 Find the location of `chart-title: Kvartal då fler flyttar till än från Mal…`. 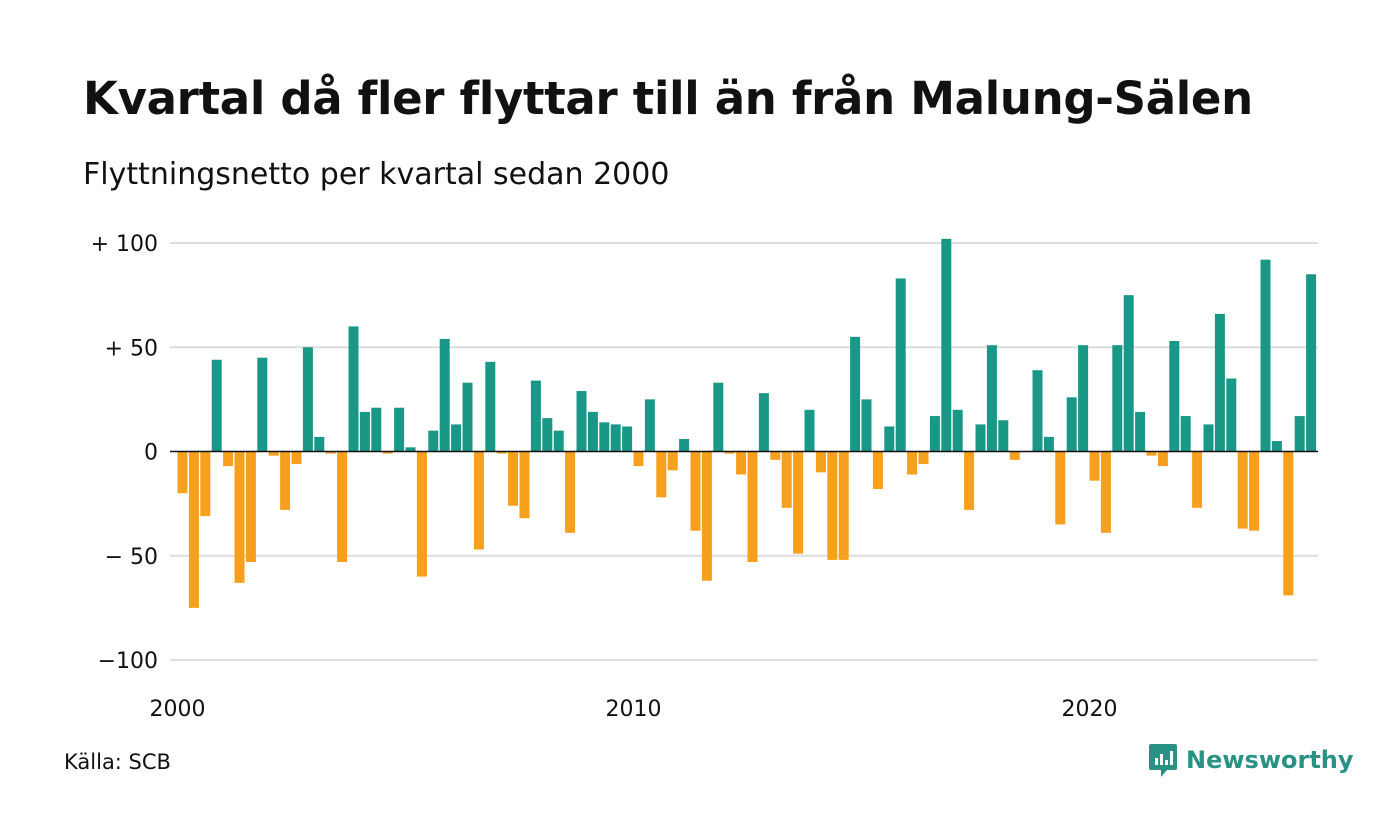

chart-title: Kvartal då fler flyttar till än från Mal… is located at coordinates (668, 98).